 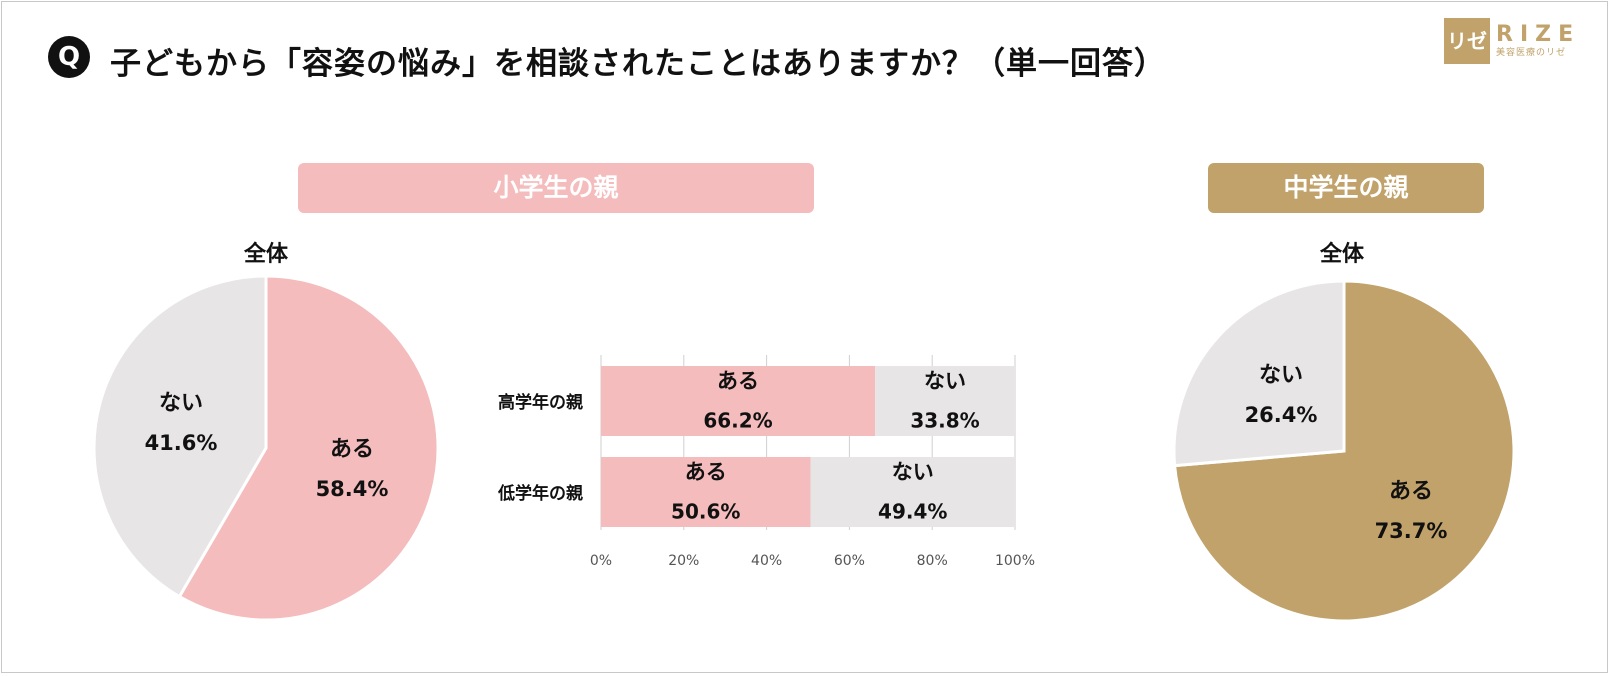 I want to click on pie-title-junior-high: 全体, so click(x=1342, y=254).